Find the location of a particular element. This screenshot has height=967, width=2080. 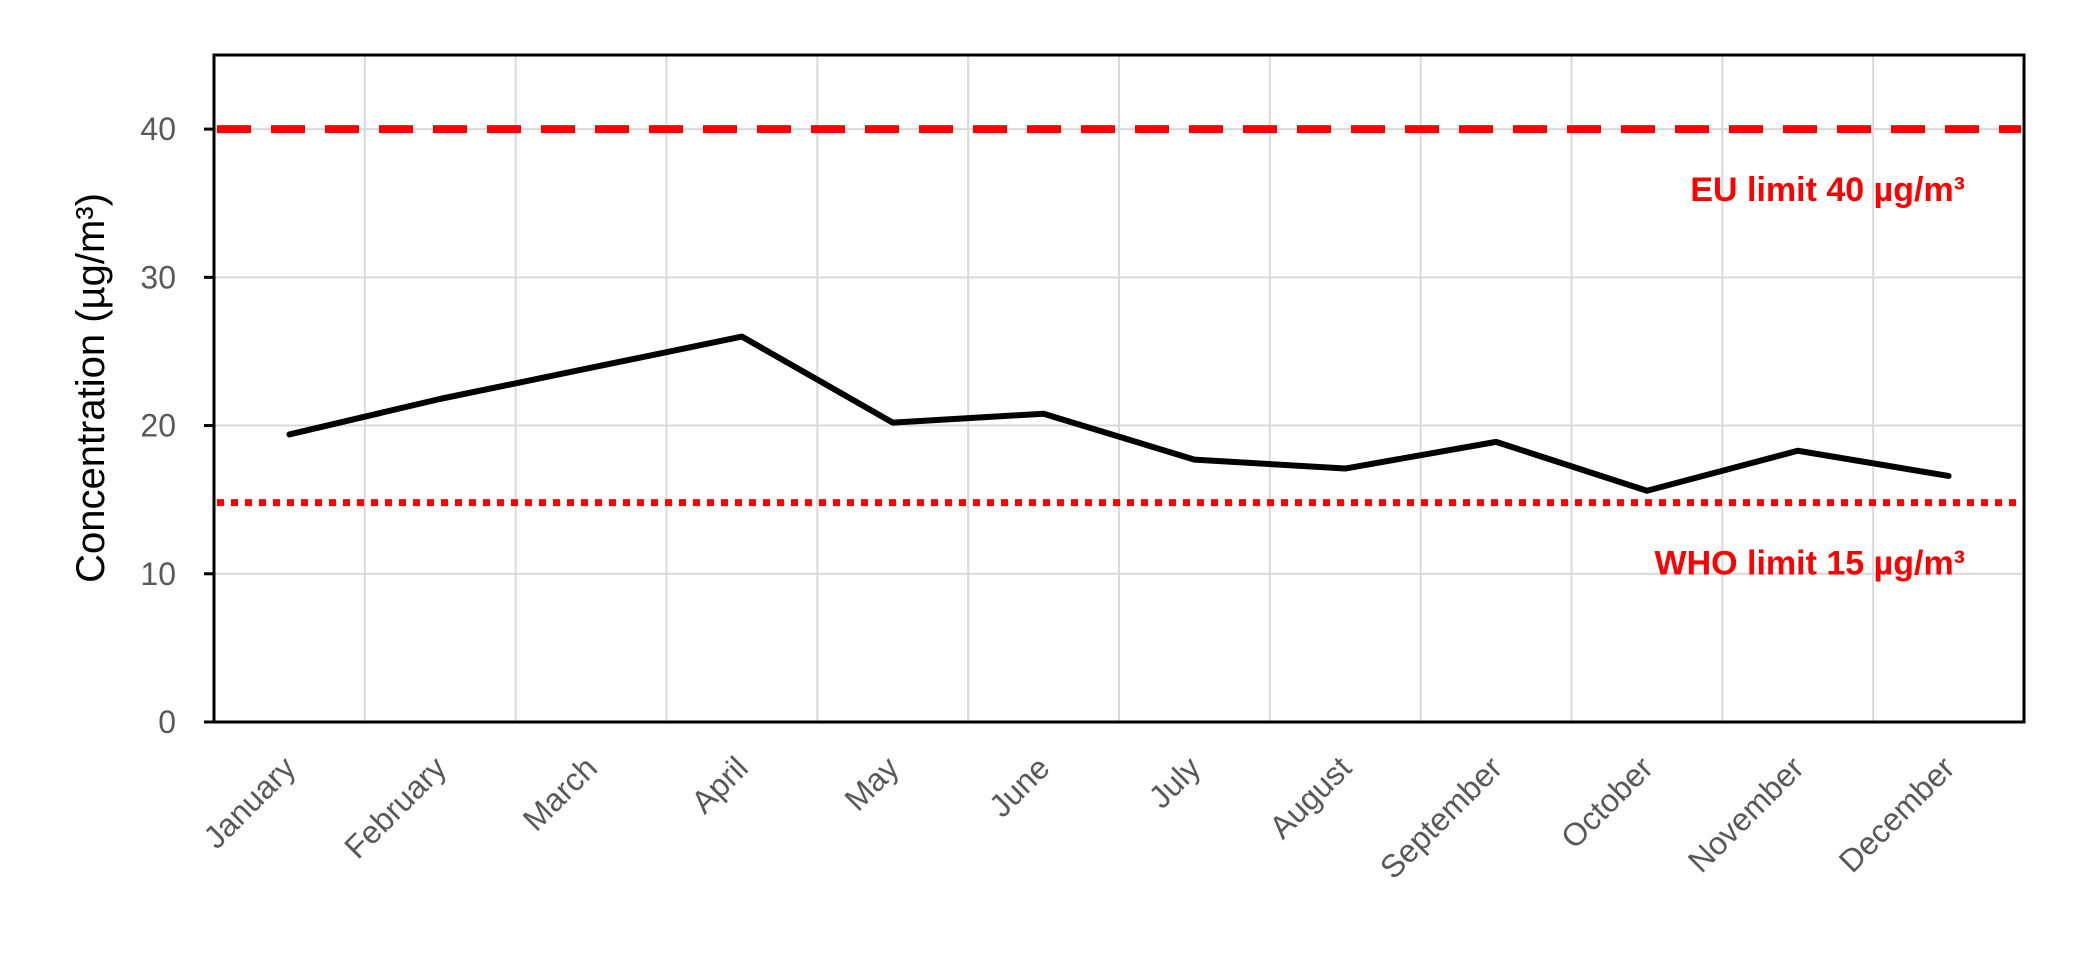

x-tick-label: August is located at coordinates (1310, 797).